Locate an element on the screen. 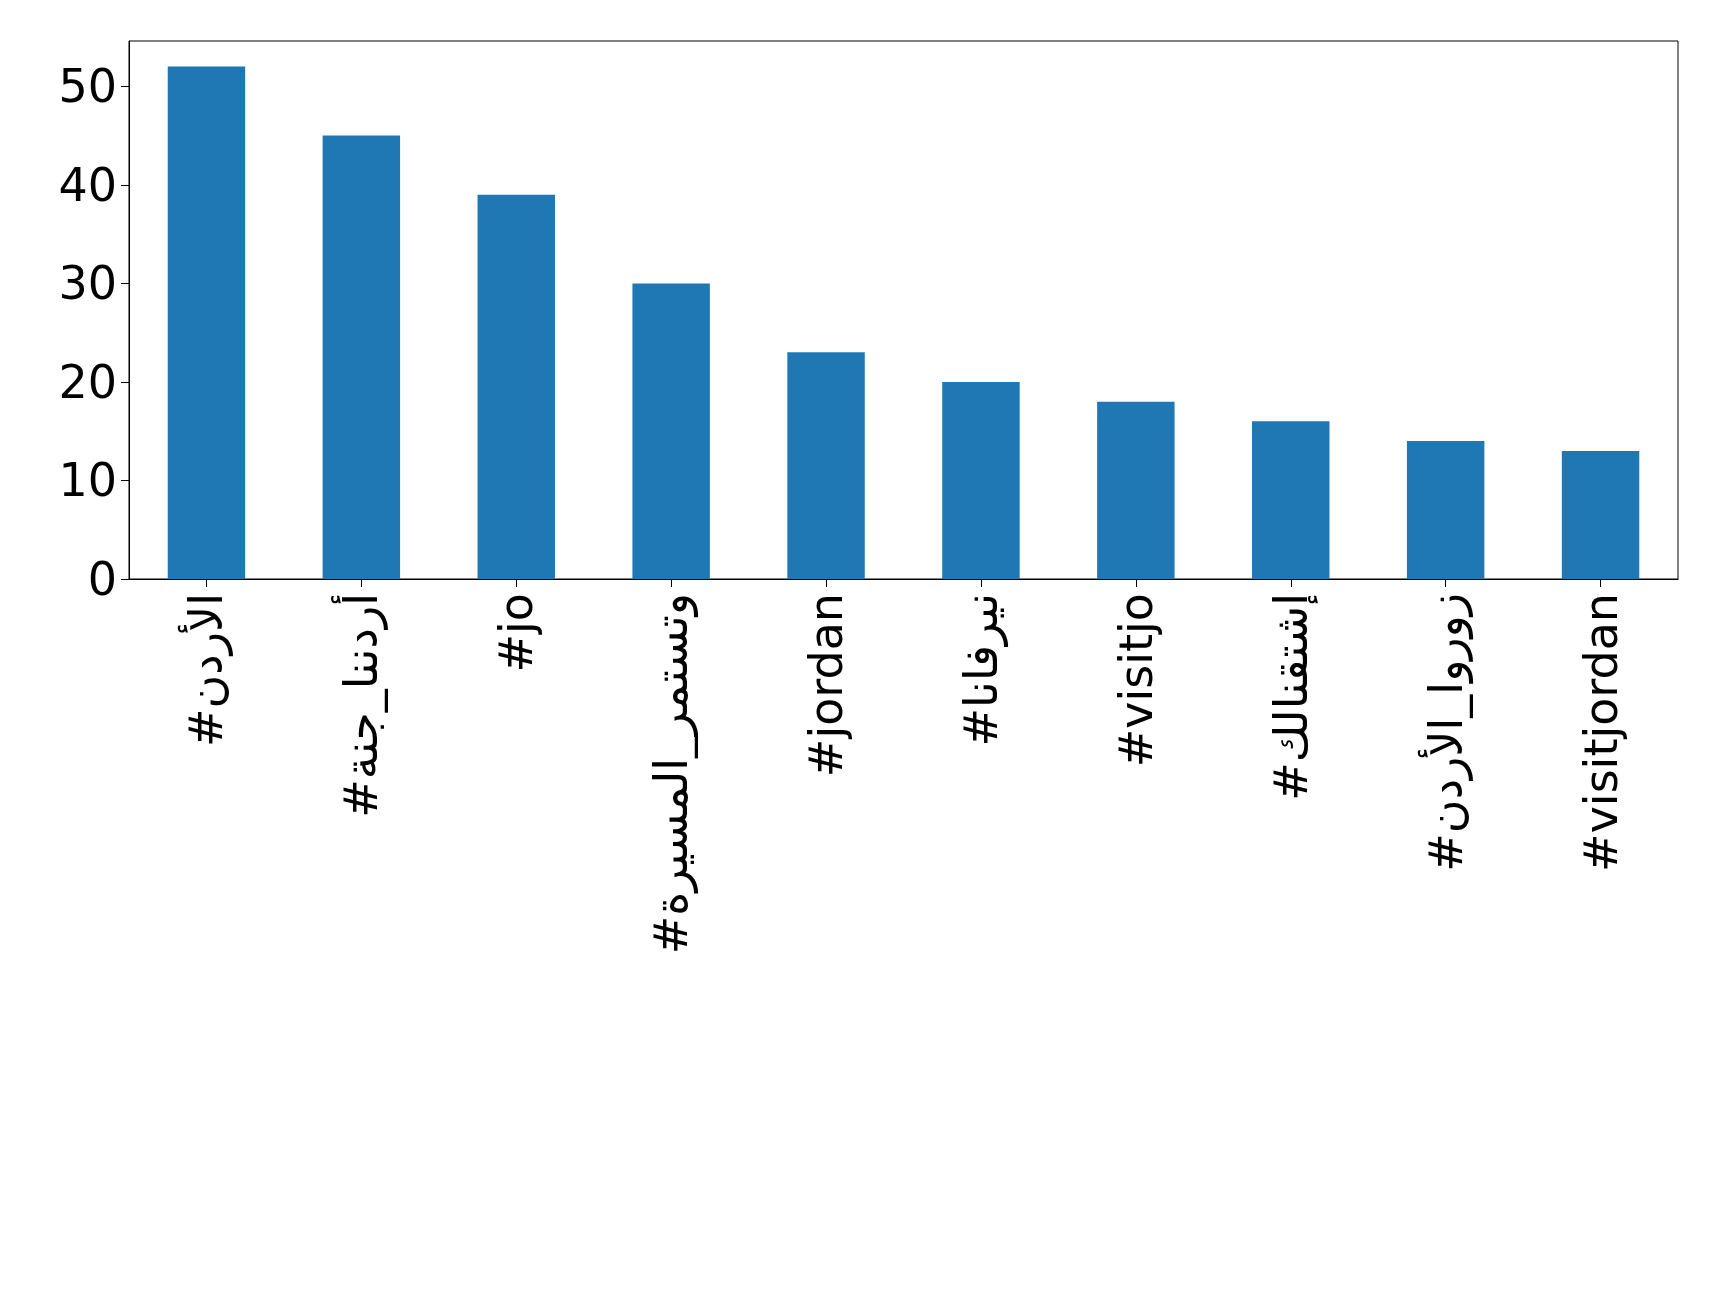 Image resolution: width=1719 pixels, height=1295 pixels. y-tick-label: 40 is located at coordinates (87, 184).